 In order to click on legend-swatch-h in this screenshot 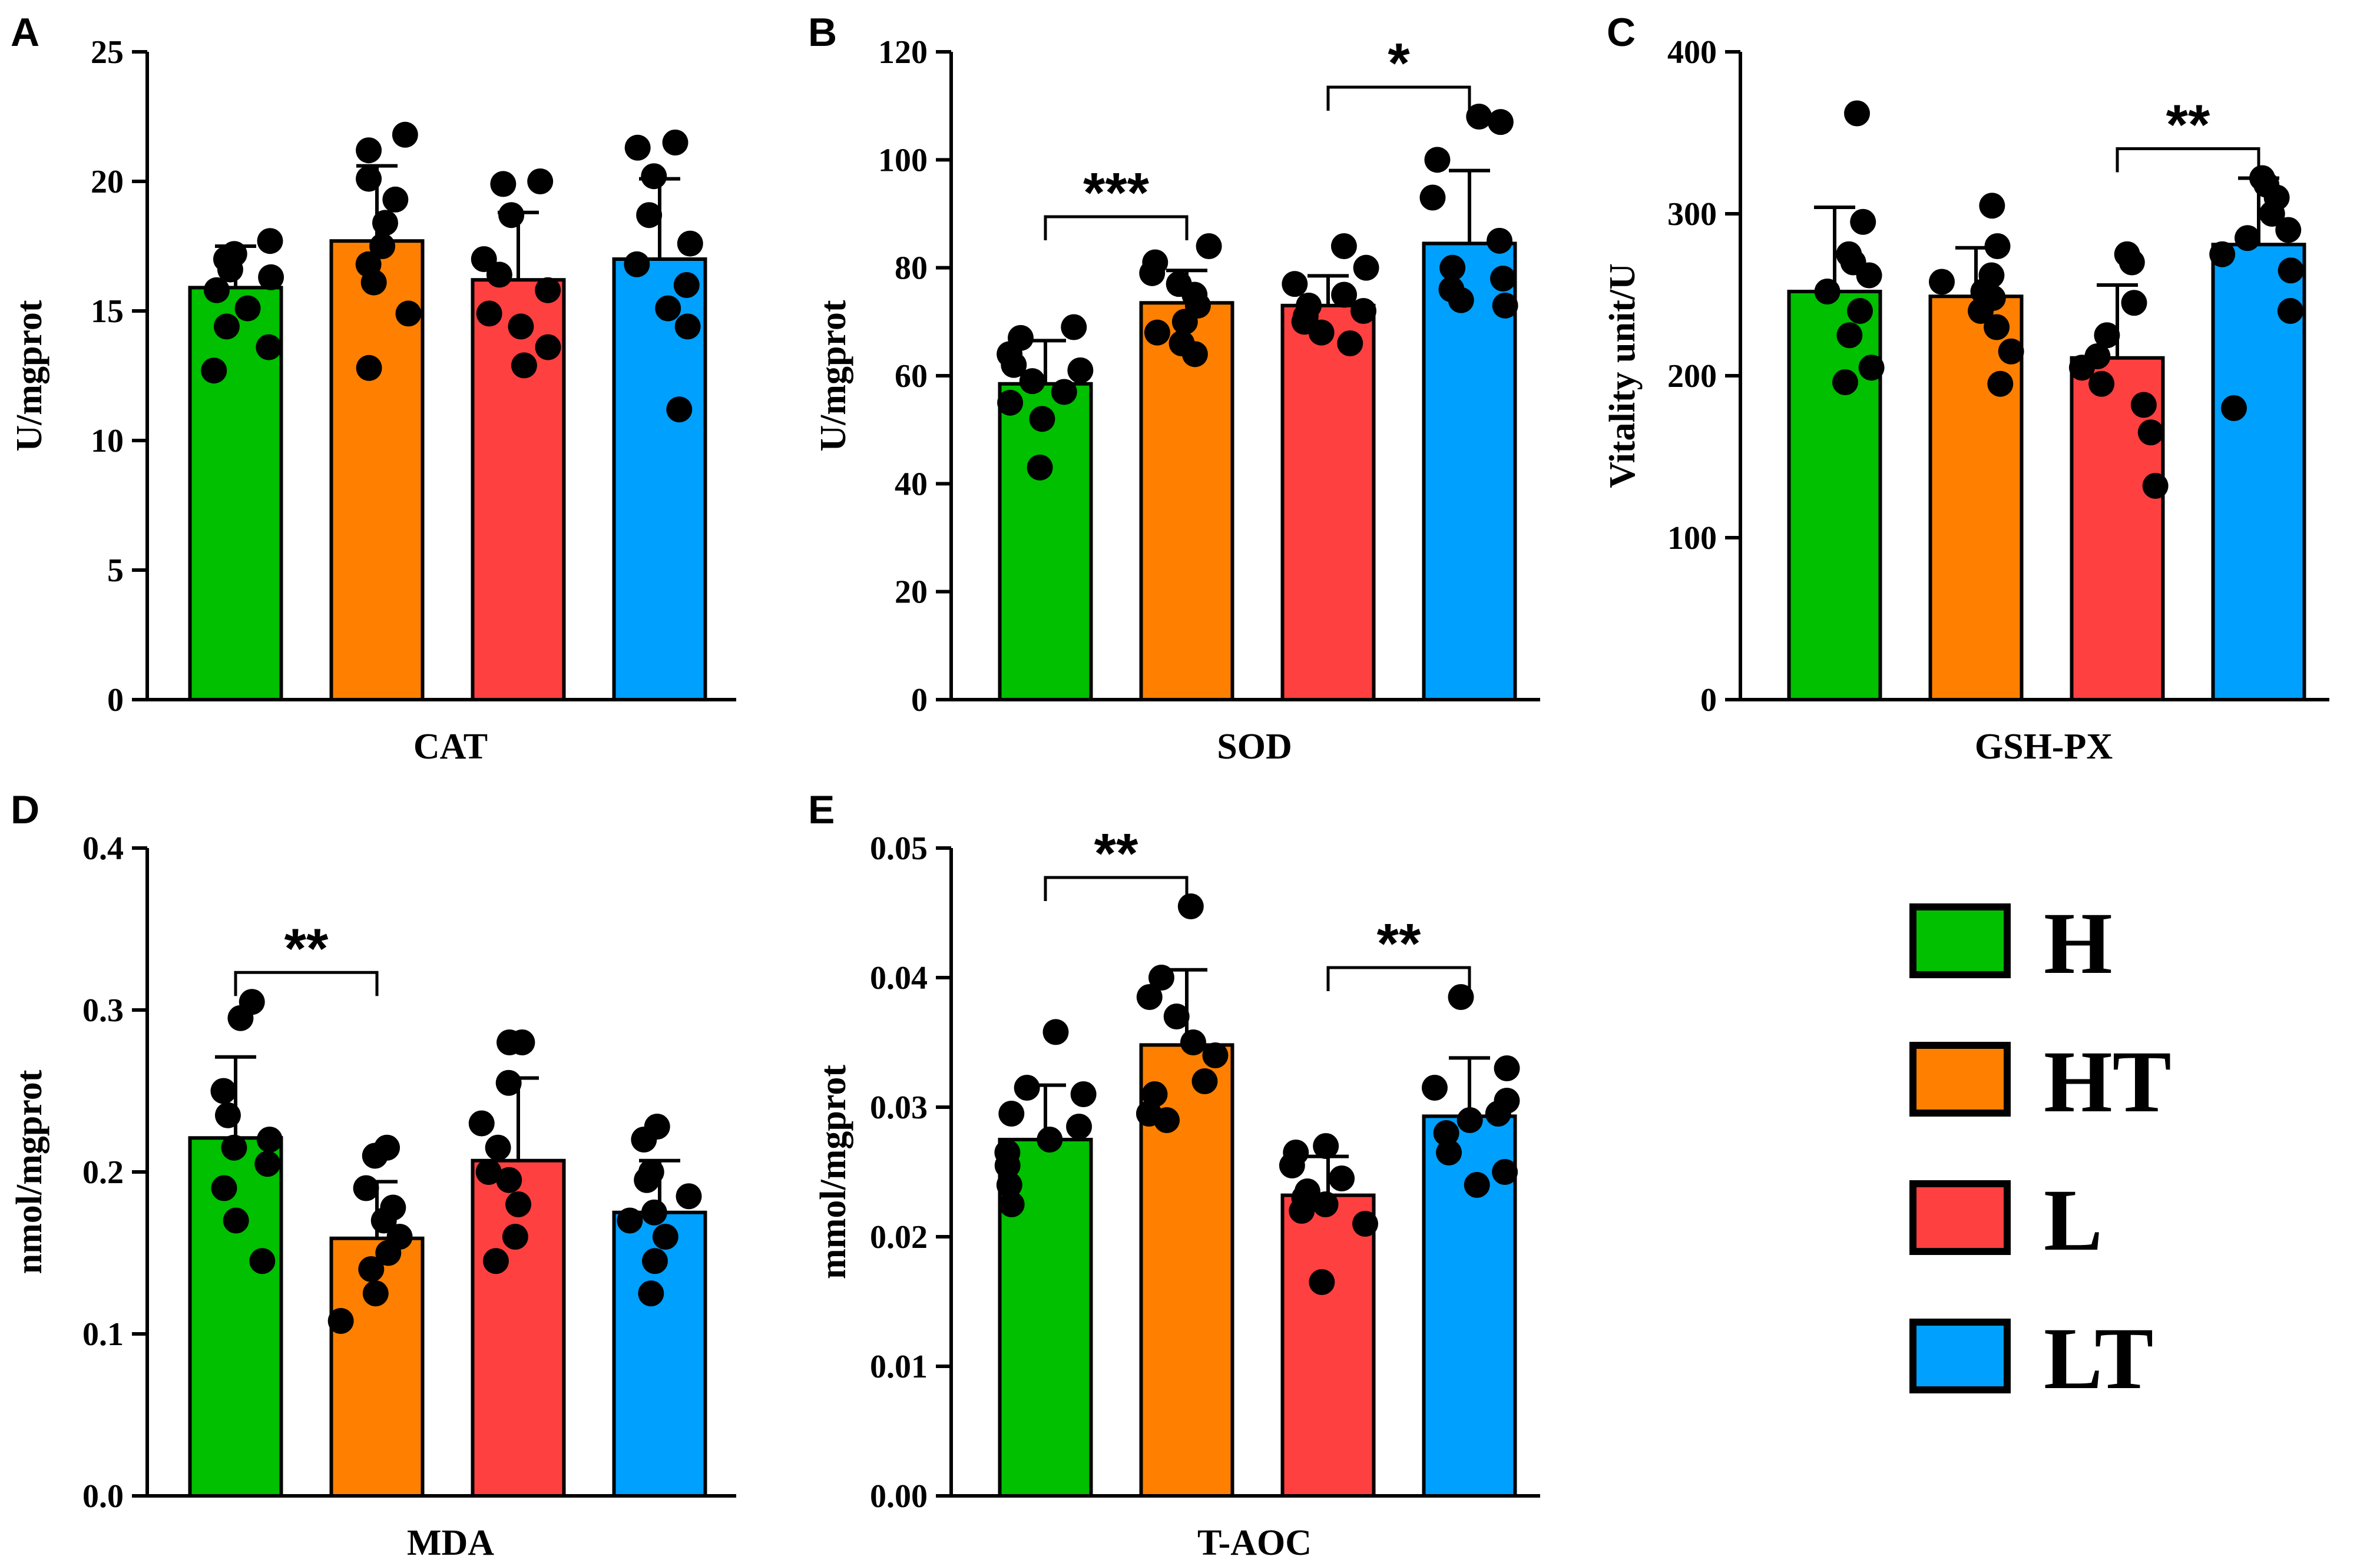, I will do `click(1960, 941)`.